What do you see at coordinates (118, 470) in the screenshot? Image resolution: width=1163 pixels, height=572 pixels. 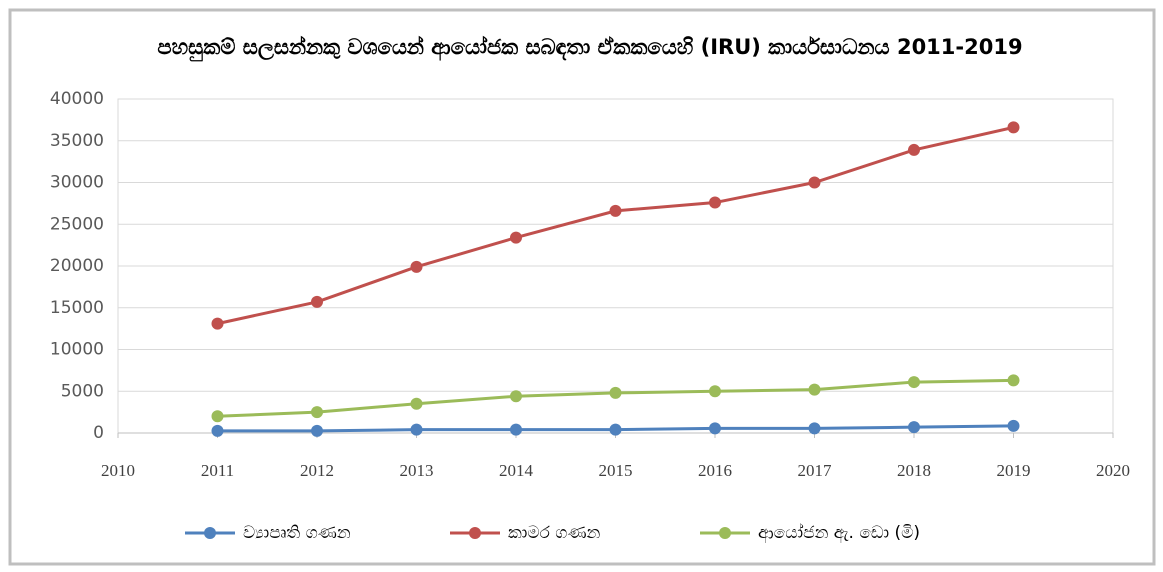 I see `x-tick-label: 2010` at bounding box center [118, 470].